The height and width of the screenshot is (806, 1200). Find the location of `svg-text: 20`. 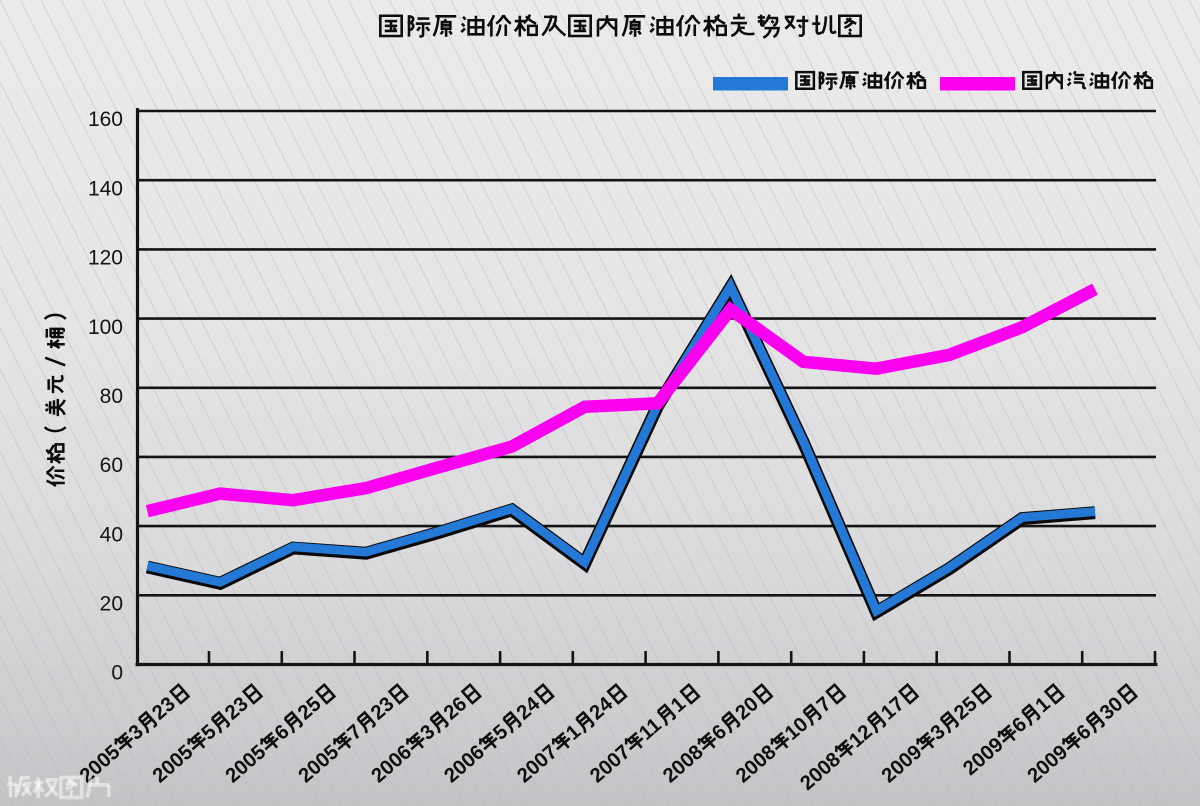

svg-text: 20 is located at coordinates (111, 604).